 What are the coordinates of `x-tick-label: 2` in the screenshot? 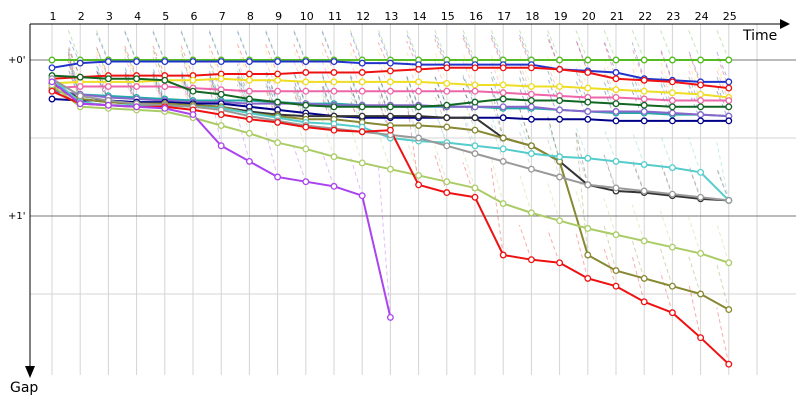 It's located at (81, 16).